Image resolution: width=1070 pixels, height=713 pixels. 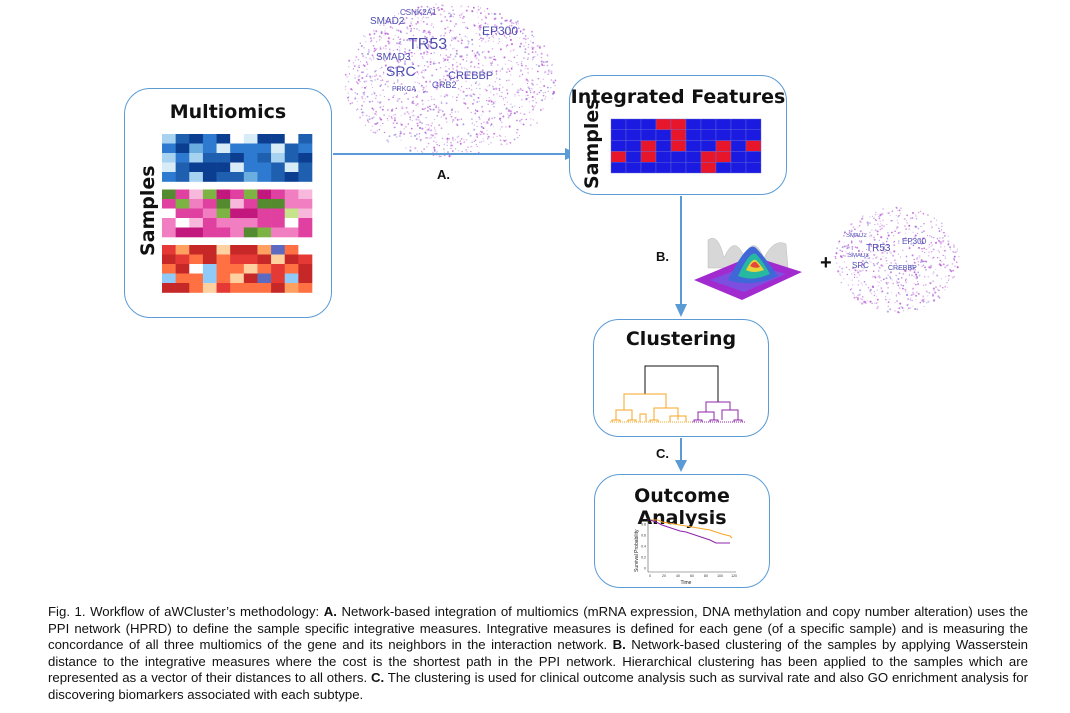 I want to click on step-b-label: B., so click(x=662, y=256).